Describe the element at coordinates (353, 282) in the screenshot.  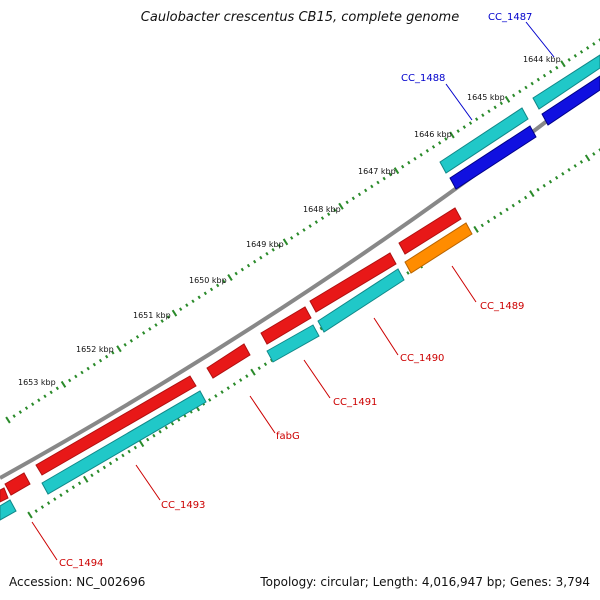
I see `gene-arrow-cc1490-red` at that location.